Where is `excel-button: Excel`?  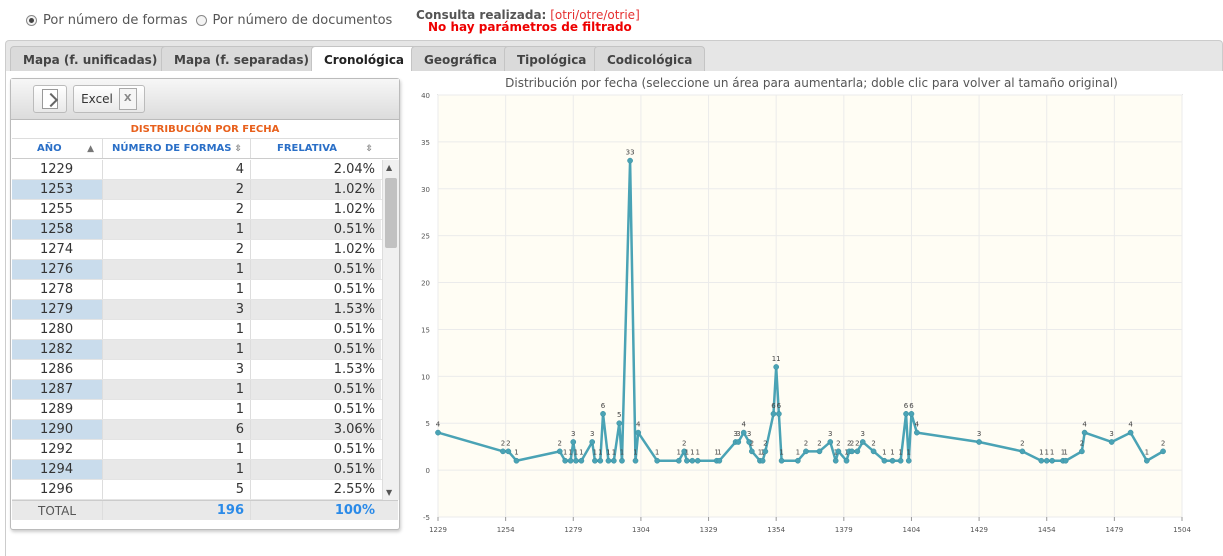
excel-button: Excel is located at coordinates (109, 99).